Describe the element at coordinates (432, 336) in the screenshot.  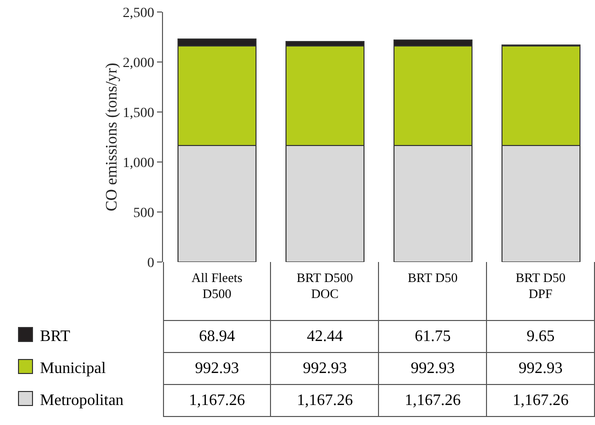
I see `data-label: 61.75` at that location.